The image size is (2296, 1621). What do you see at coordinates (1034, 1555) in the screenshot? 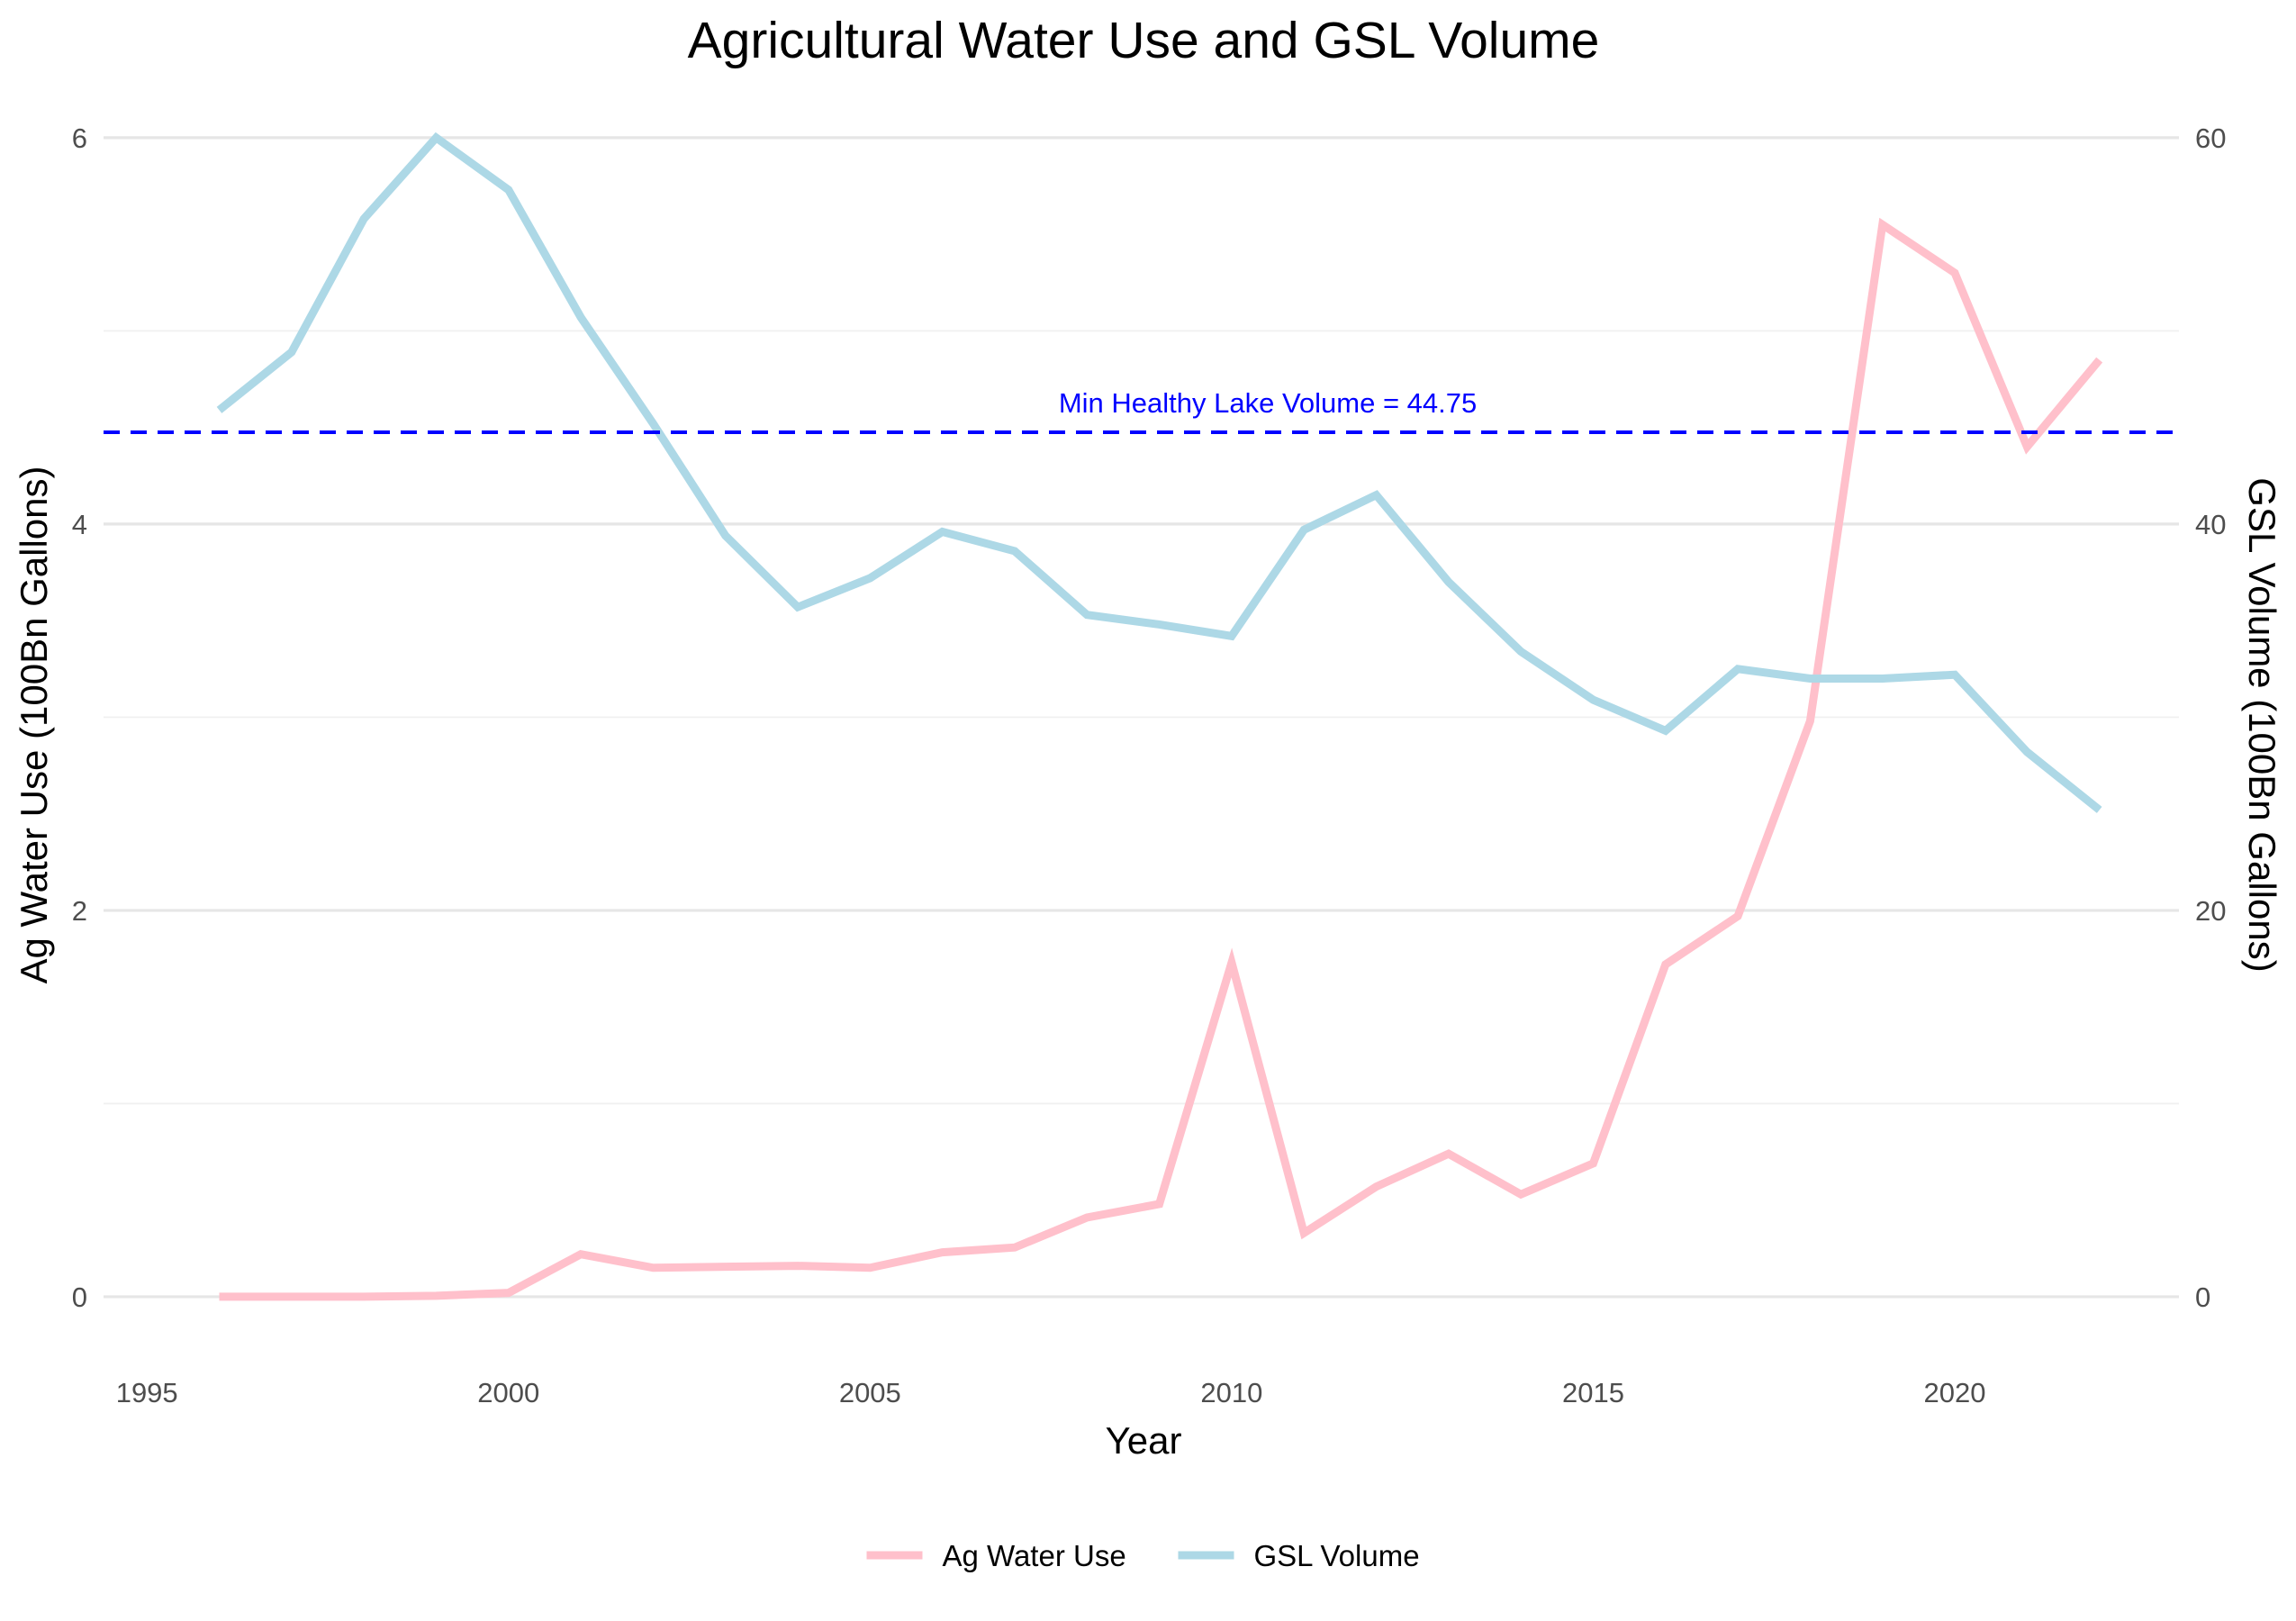
I see `legend-label-ag-water-use: Ag Water Use` at bounding box center [1034, 1555].